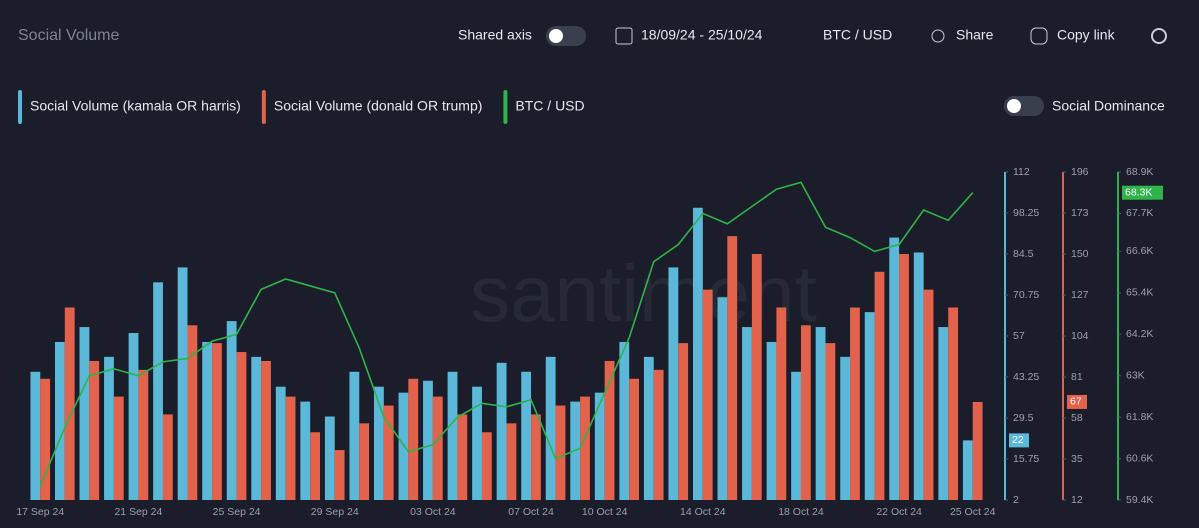 This screenshot has width=1199, height=528. What do you see at coordinates (702, 35) in the screenshot?
I see `date-range: 18/09/24 - 25/10/24` at bounding box center [702, 35].